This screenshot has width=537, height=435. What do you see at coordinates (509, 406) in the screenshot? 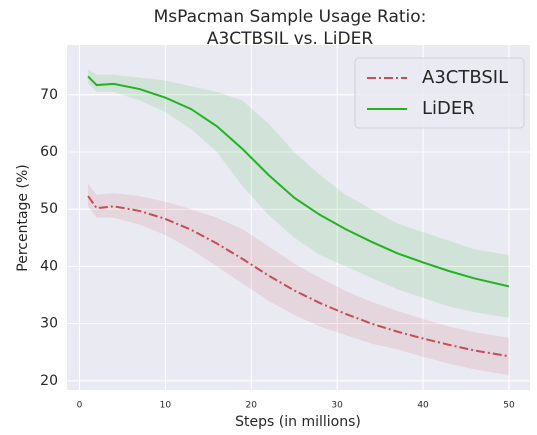
I see `x-tick-label: 50` at bounding box center [509, 406].